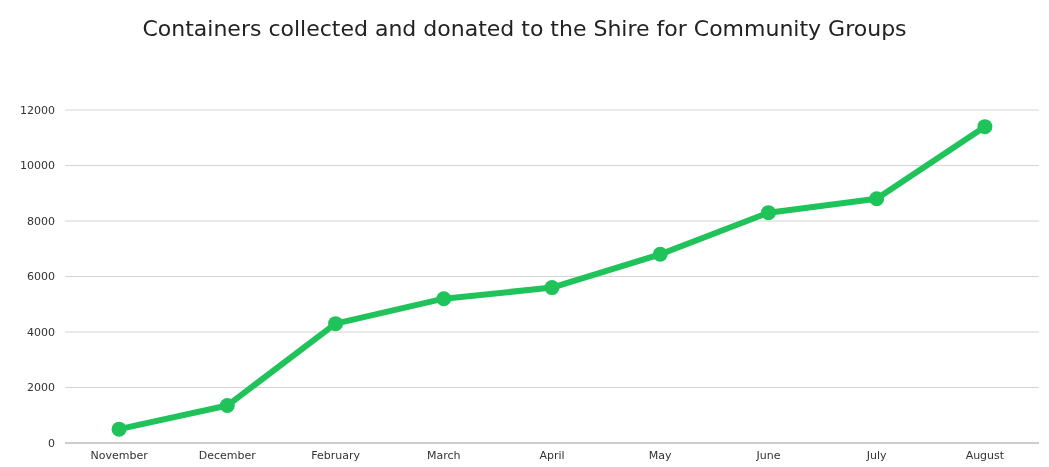 The width and height of the screenshot is (1049, 467). Describe the element at coordinates (768, 455) in the screenshot. I see `x-tick-label: June` at that location.